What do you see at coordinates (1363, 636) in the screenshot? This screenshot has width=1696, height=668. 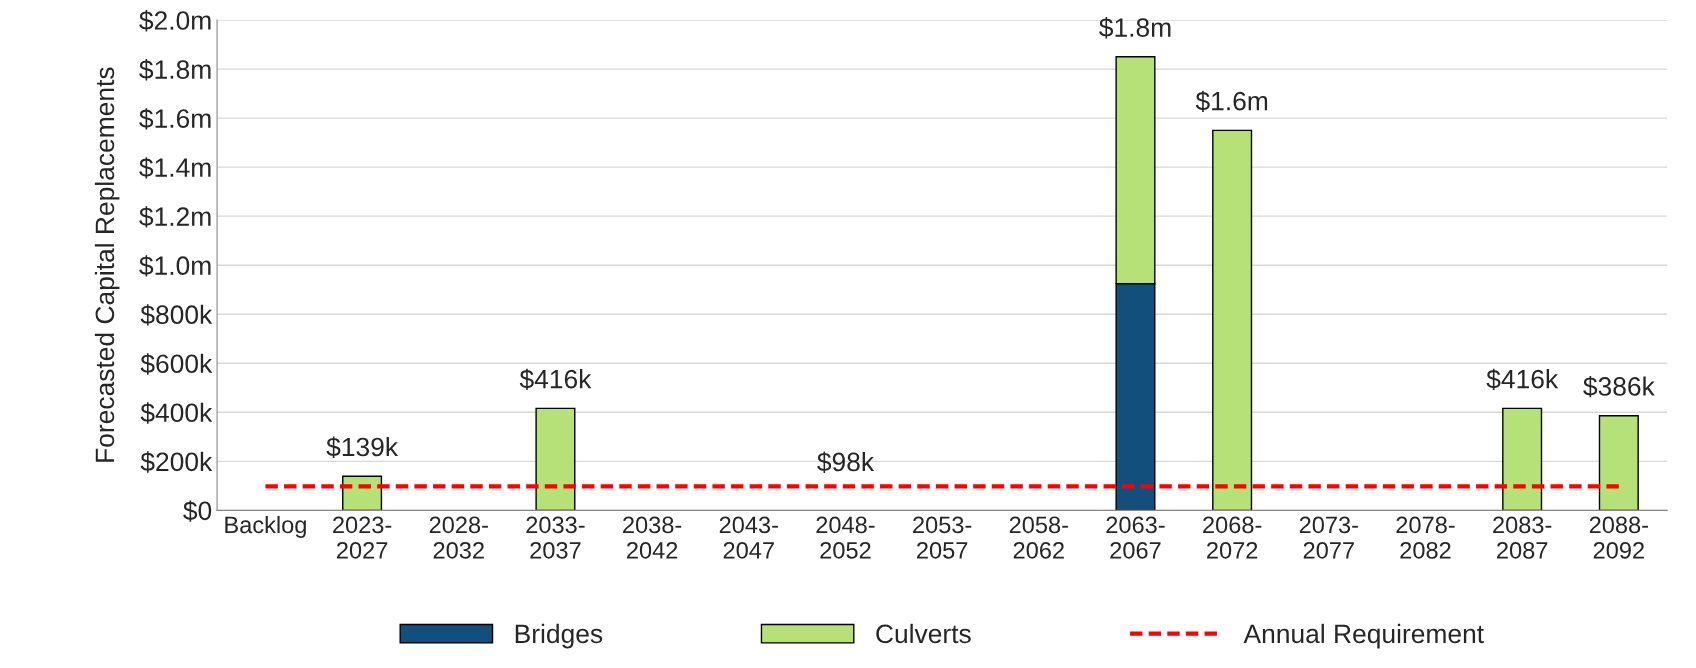 I see `legend-label: Annual Requirement` at bounding box center [1363, 636].